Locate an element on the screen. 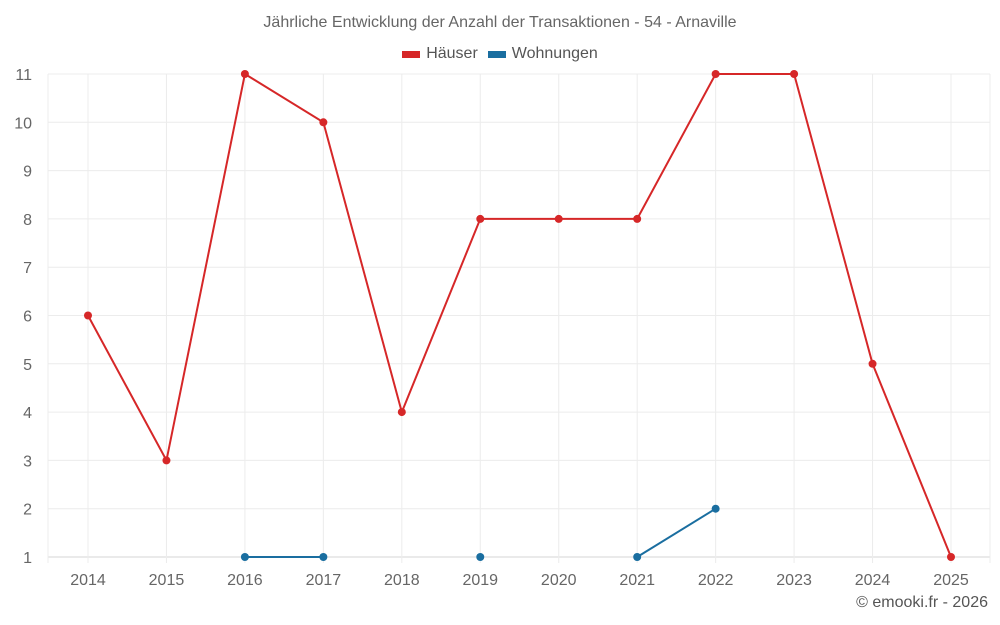  legend-item-wohnungen: Wohnungen is located at coordinates (542, 54).